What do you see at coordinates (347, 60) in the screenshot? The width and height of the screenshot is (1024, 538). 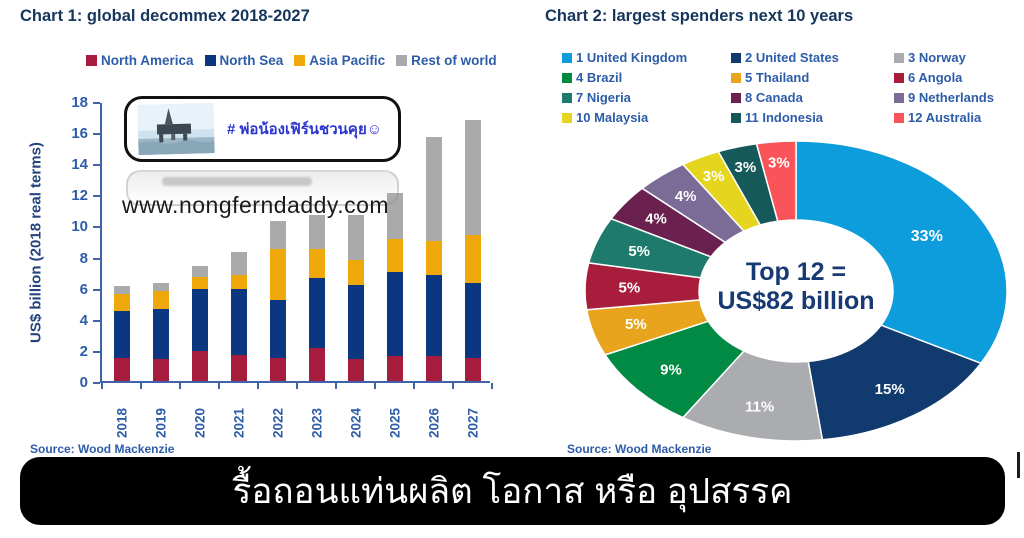 I see `legend-label: Asia Pacific` at bounding box center [347, 60].